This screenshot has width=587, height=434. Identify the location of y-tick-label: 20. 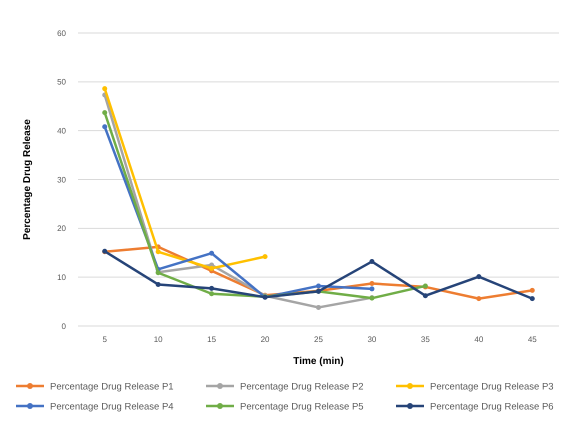
(62, 229).